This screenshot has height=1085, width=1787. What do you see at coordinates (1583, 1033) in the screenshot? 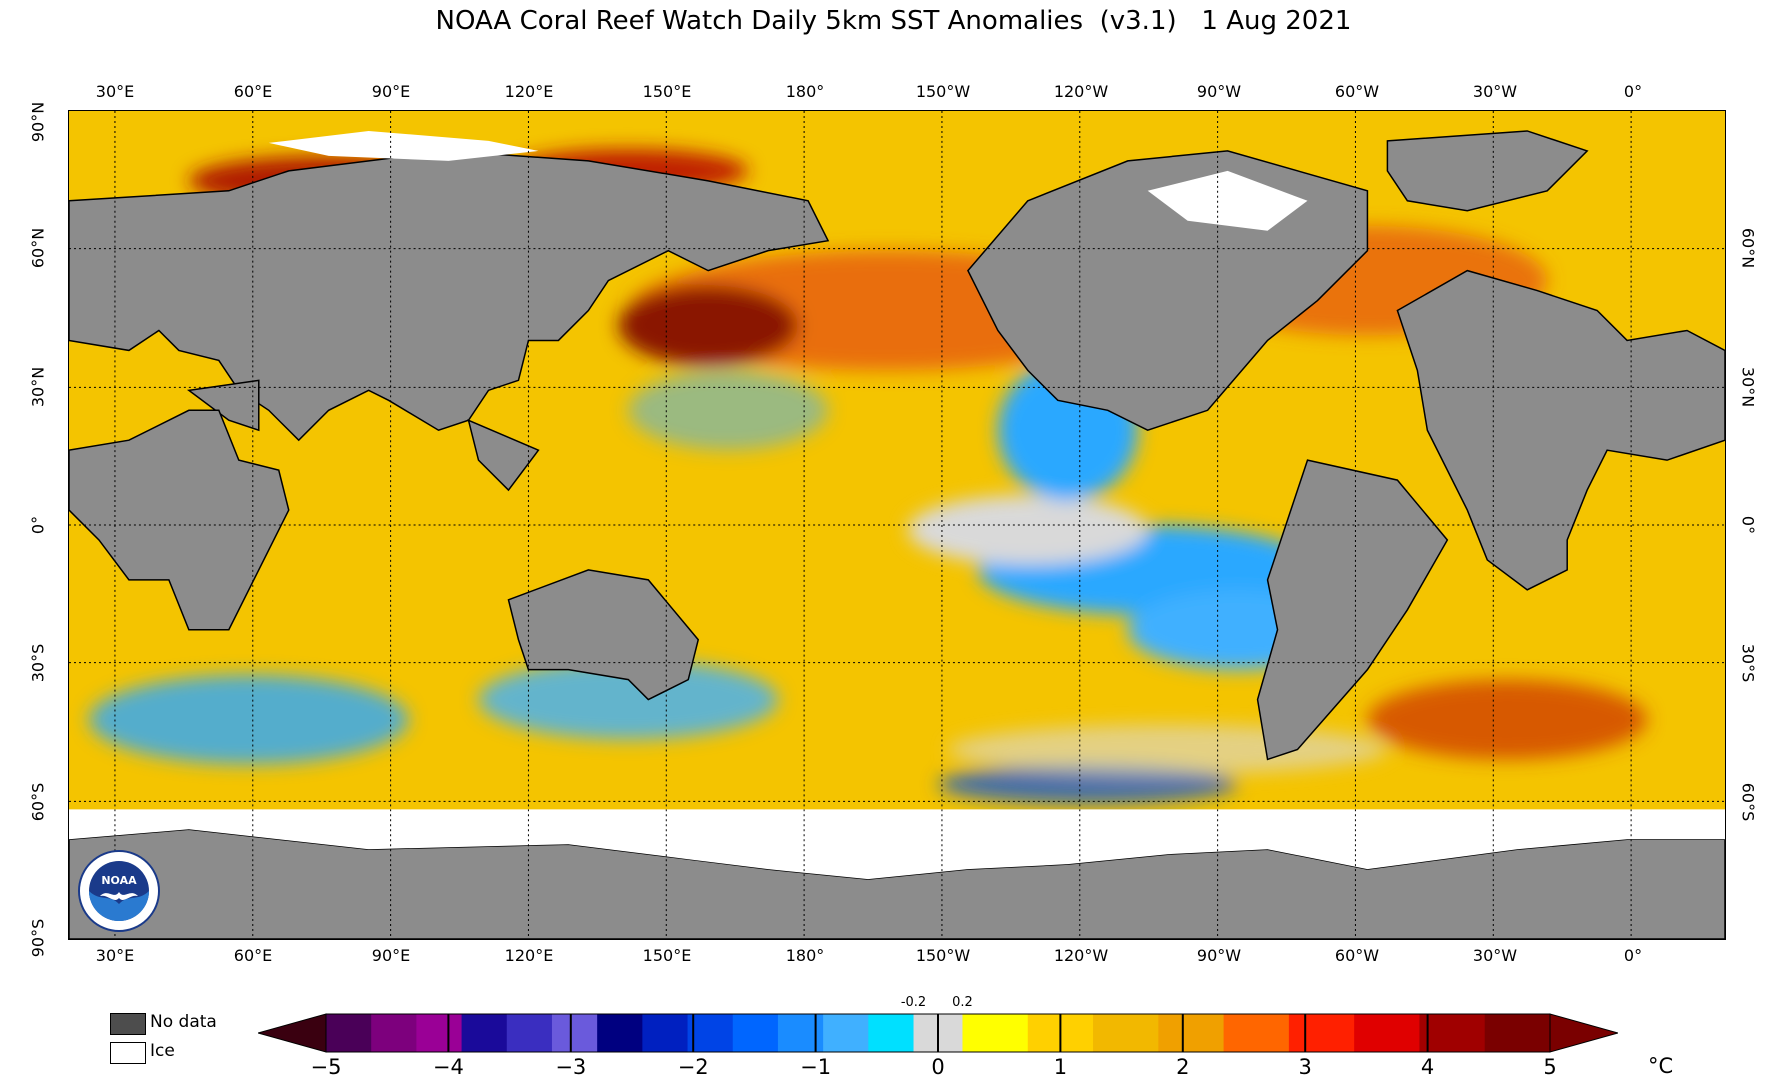
I see `colorbar-over-arrow` at bounding box center [1583, 1033].